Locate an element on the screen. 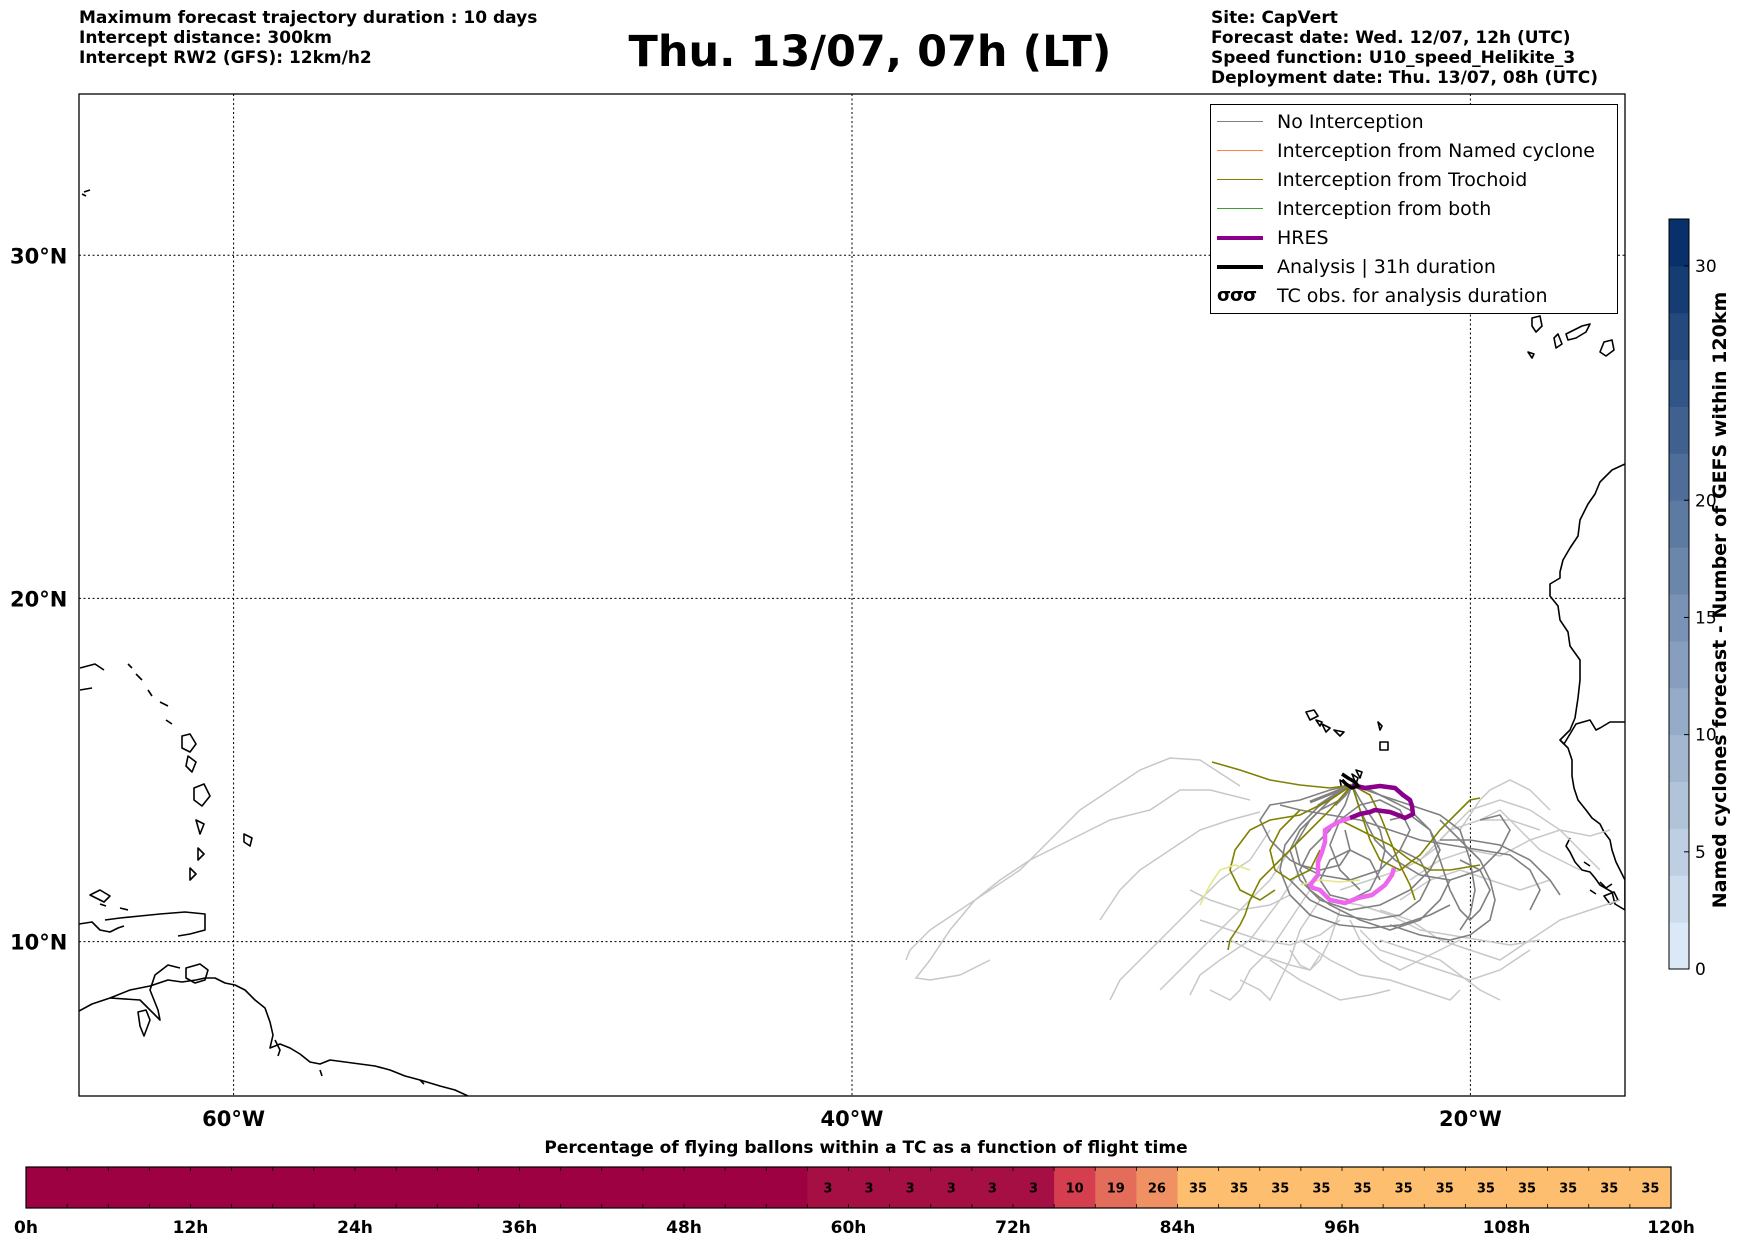 This screenshot has width=1752, height=1241. trajectory-analysis is located at coordinates (1350, 781).